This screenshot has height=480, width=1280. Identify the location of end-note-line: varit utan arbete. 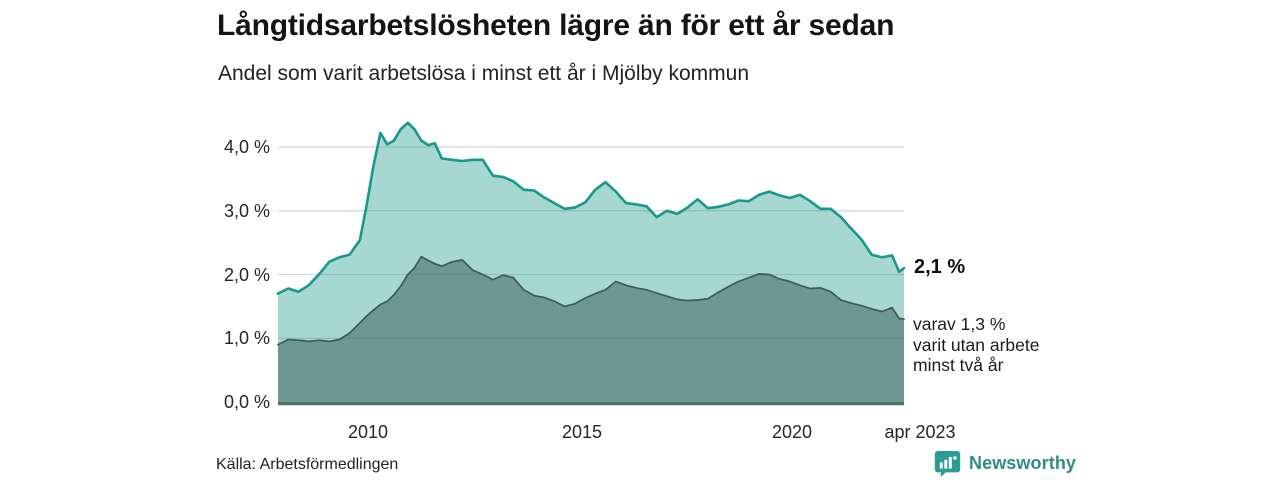
(976, 344).